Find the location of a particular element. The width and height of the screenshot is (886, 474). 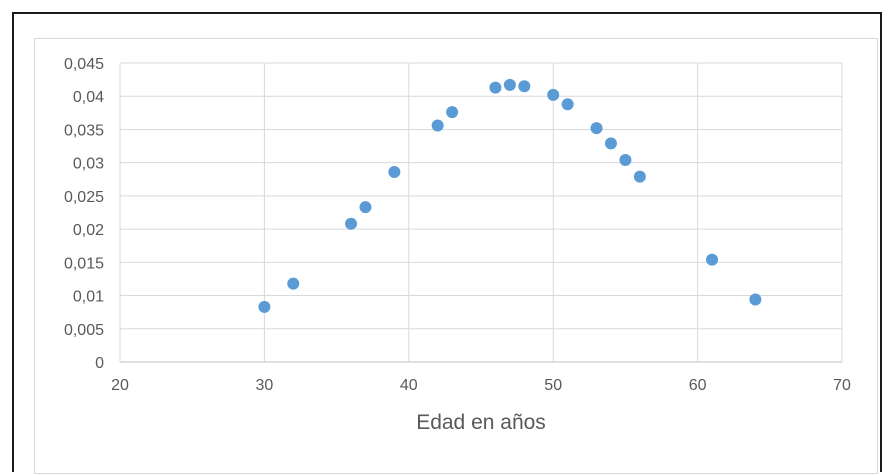

x-axis-ticks: 20 30 40 50 60 70 is located at coordinates (481, 385).